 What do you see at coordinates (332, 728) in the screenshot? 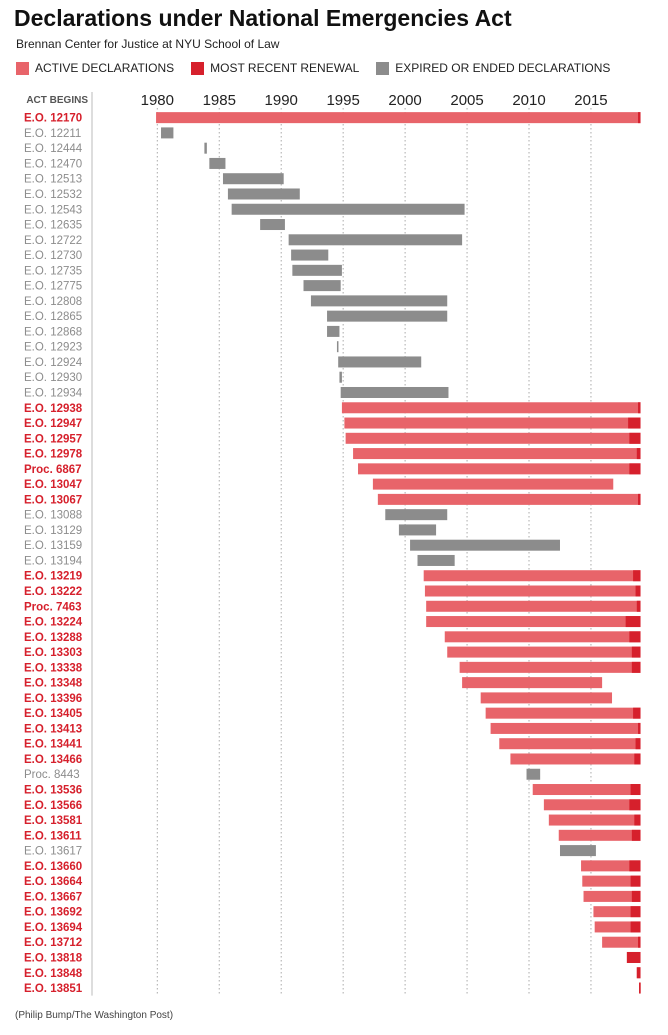
I see `row-e-o-13413: E.O. 13413` at bounding box center [332, 728].